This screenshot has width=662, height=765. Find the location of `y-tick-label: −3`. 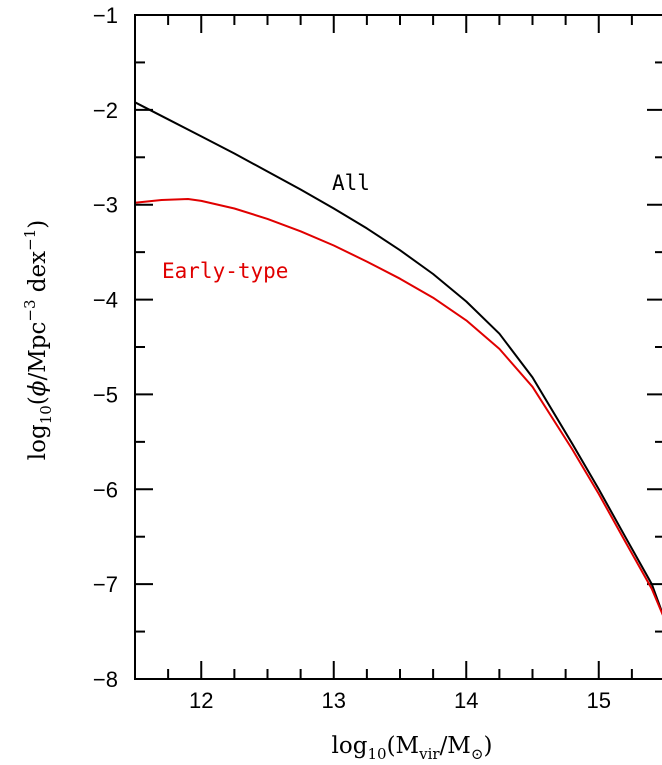

y-tick-label: −3 is located at coordinates (105, 205).